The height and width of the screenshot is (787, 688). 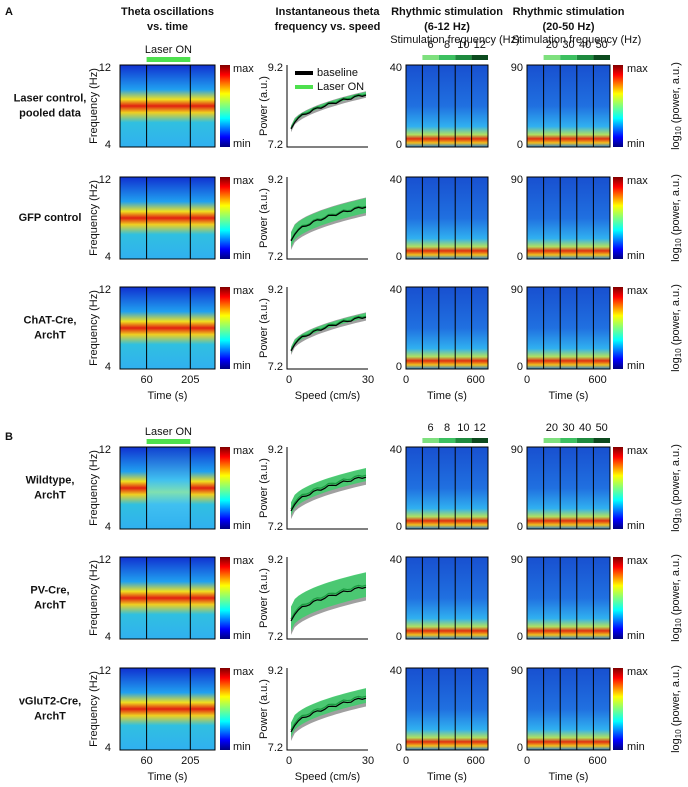 What do you see at coordinates (568, 45) in the screenshot?
I see `stim-frequency: 30` at bounding box center [568, 45].